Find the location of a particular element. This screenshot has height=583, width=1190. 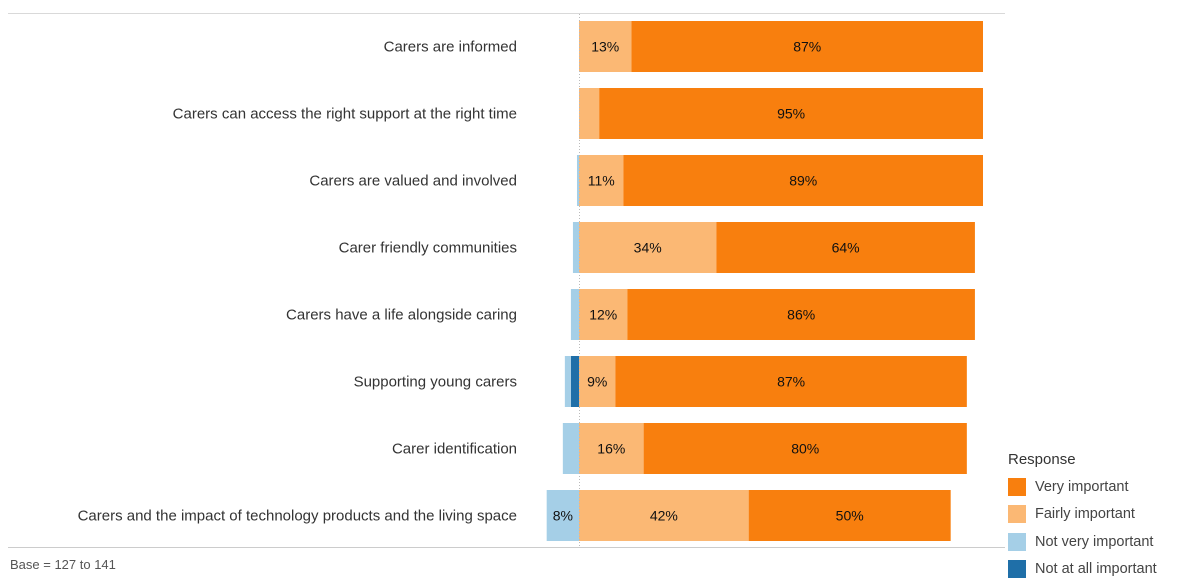

legend-label: Not at all important is located at coordinates (1096, 569).